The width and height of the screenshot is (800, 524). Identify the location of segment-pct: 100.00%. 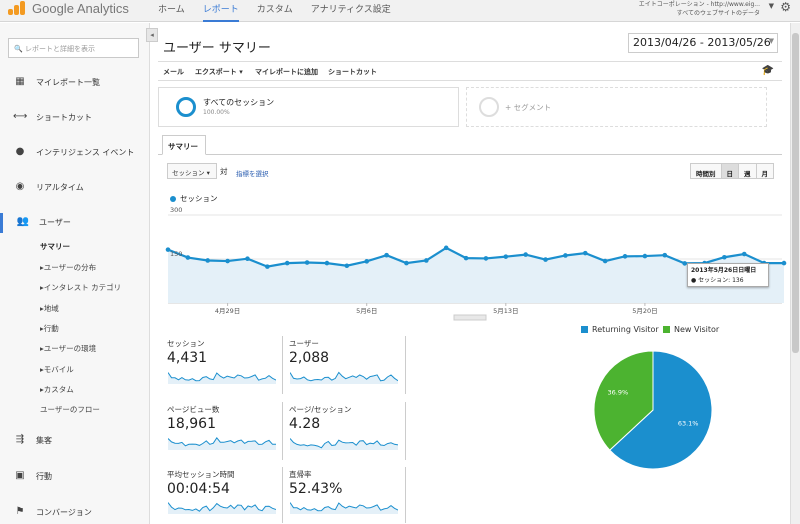
(216, 112).